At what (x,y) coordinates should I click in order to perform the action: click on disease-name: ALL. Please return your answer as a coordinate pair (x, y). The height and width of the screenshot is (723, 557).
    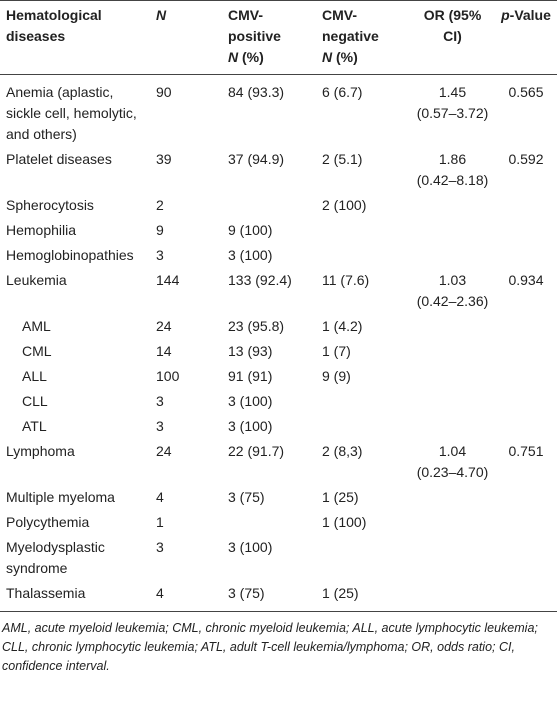
    Looking at the image, I should click on (34, 376).